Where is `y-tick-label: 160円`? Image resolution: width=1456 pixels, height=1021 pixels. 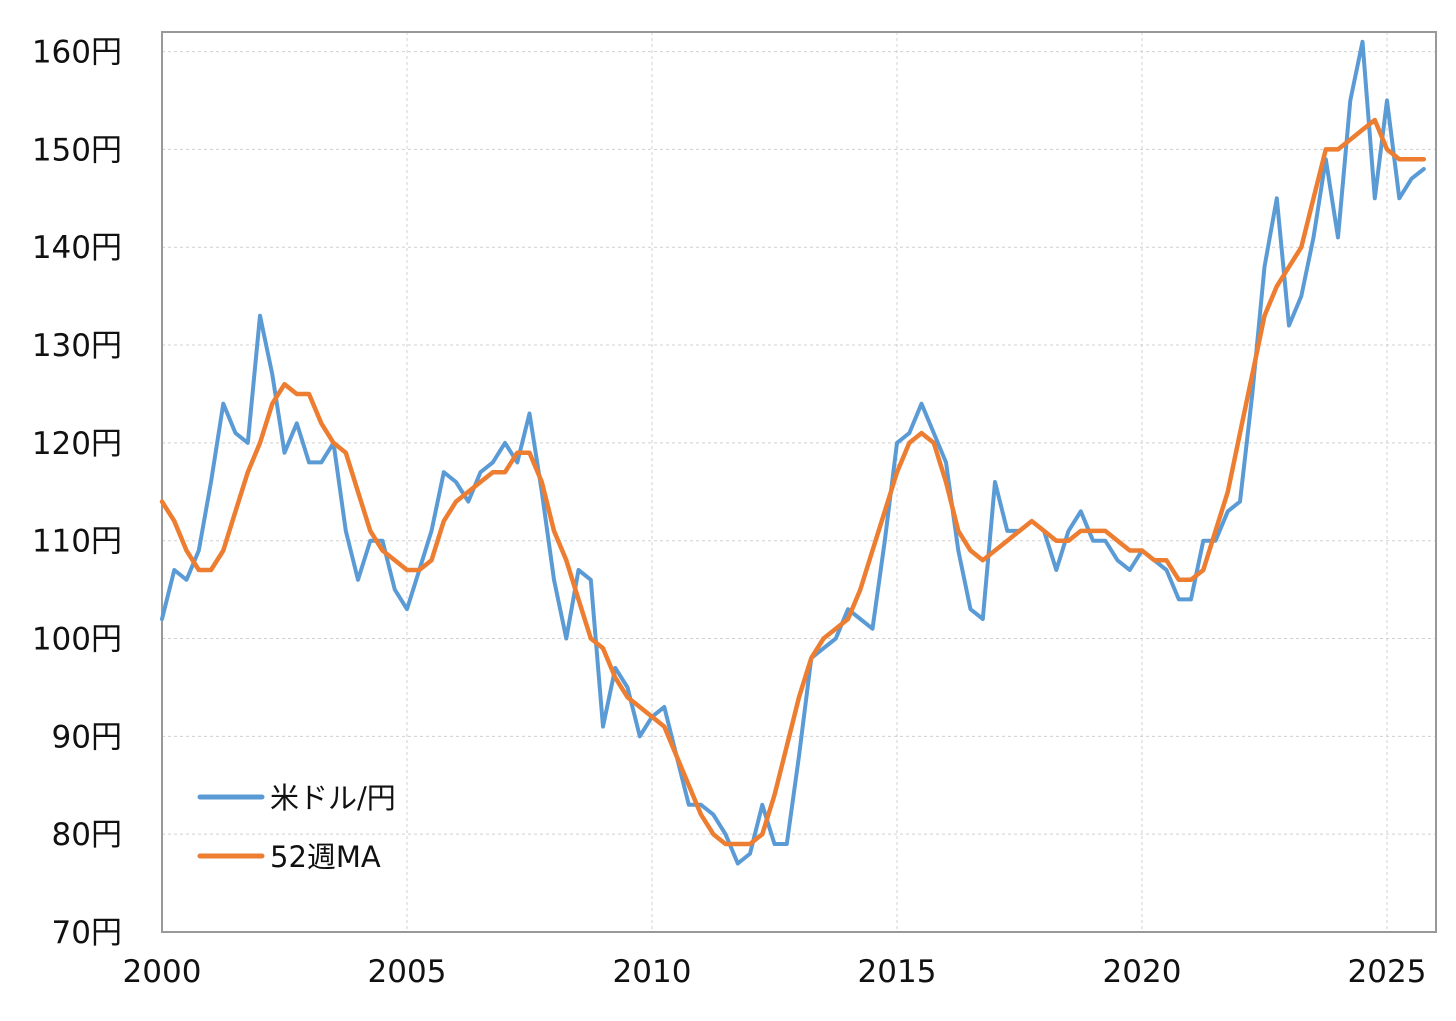 y-tick-label: 160円 is located at coordinates (77, 53).